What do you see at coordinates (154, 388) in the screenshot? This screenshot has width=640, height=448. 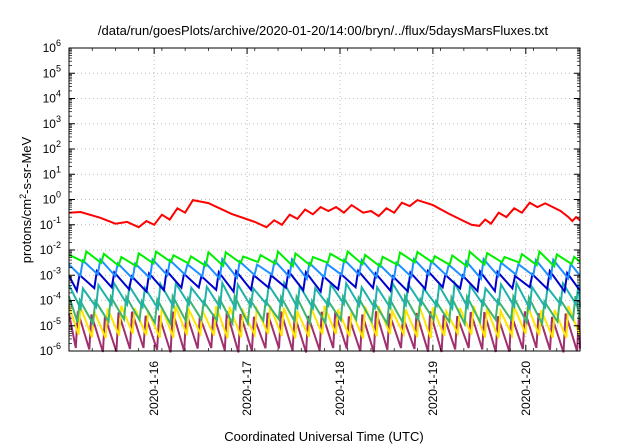 I see `x-tick-label: 2020-1-16` at bounding box center [154, 388].